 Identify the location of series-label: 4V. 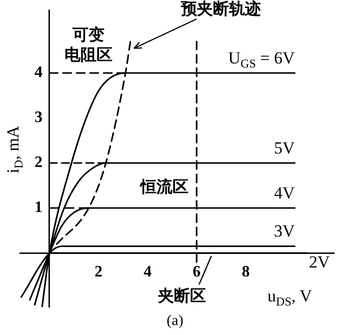
(285, 192).